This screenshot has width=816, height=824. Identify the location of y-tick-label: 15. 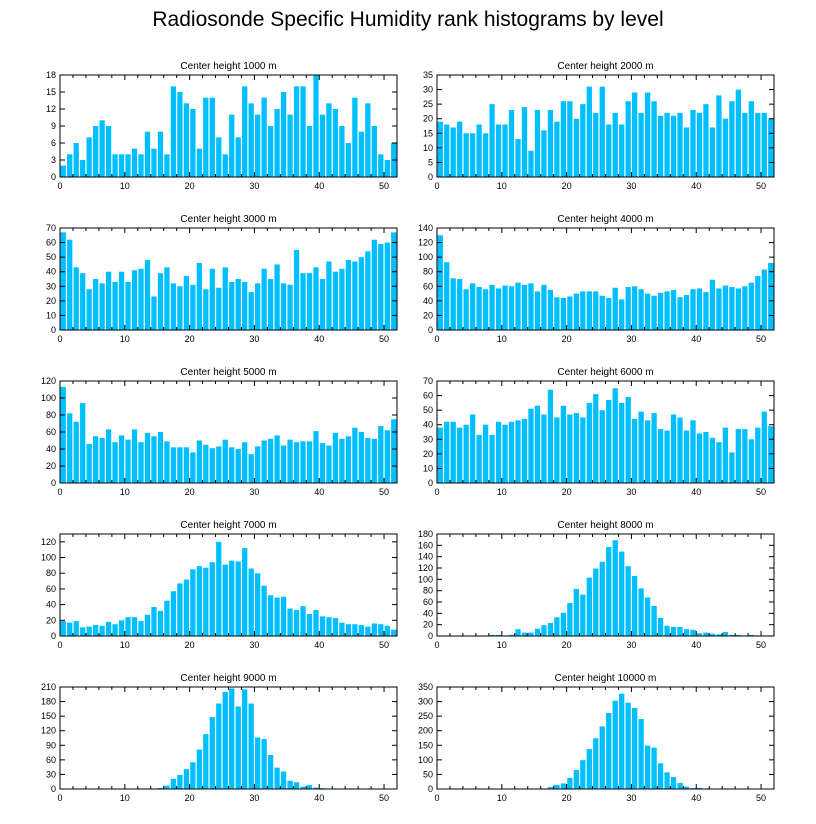
(51, 92).